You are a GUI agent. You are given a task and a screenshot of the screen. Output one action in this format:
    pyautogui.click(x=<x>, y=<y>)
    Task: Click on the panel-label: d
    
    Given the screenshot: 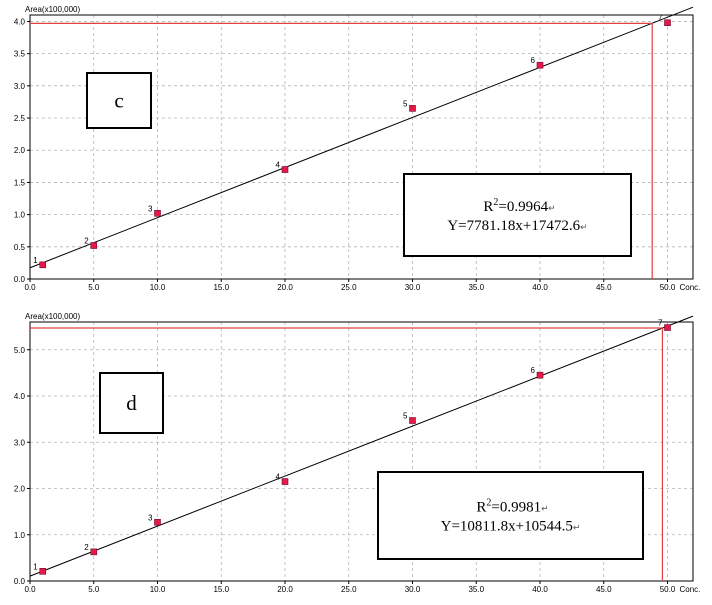 What is the action you would take?
    pyautogui.click(x=131, y=403)
    